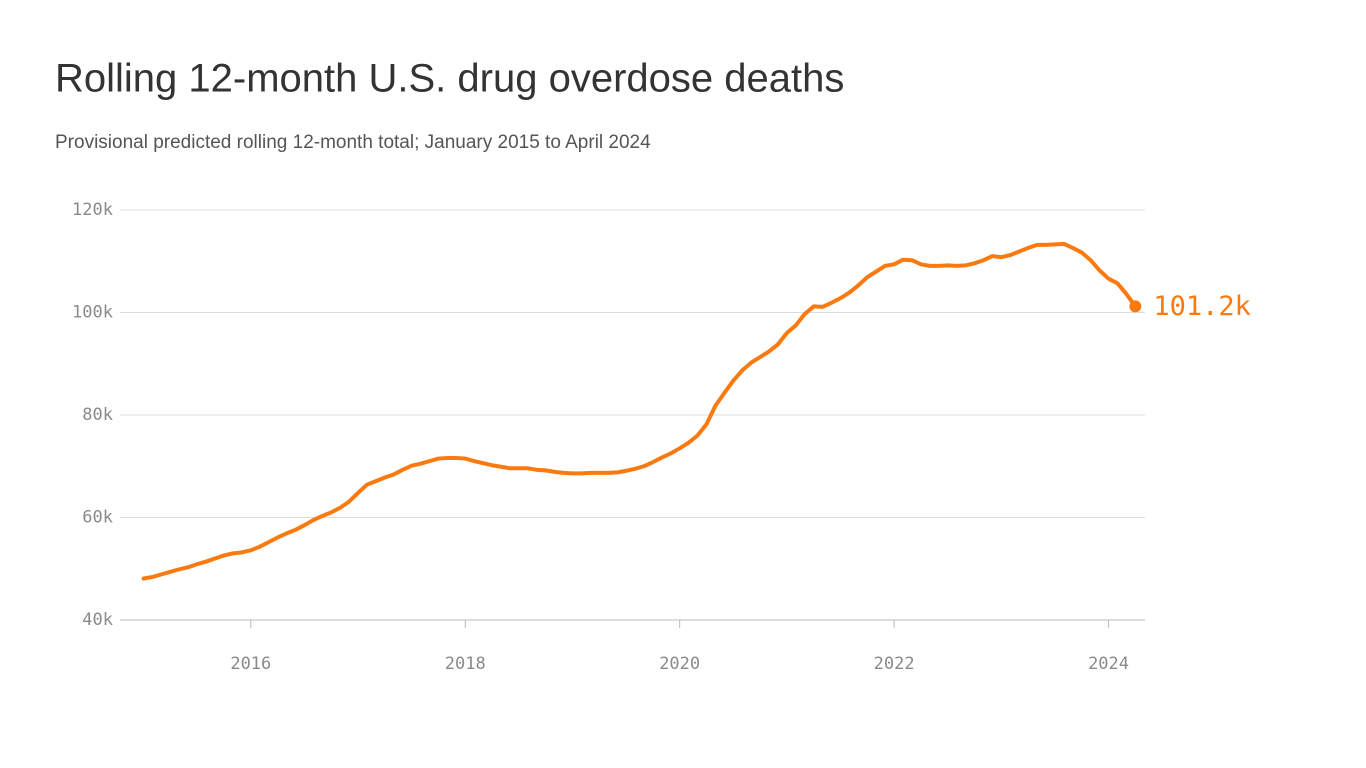 The height and width of the screenshot is (768, 1366). I want to click on x-tick-label: 2018, so click(465, 664).